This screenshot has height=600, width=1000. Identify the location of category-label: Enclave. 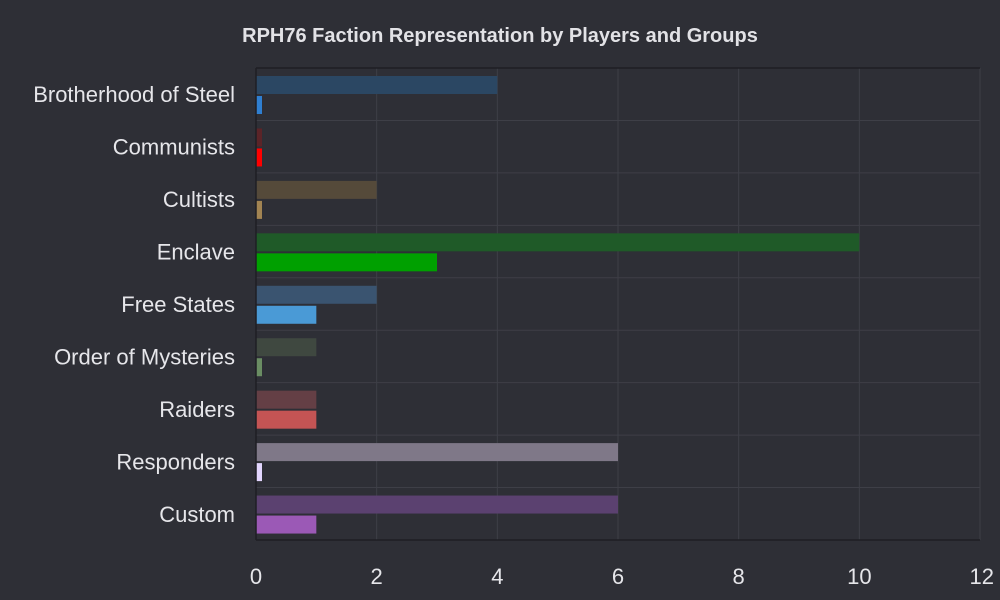
(196, 252).